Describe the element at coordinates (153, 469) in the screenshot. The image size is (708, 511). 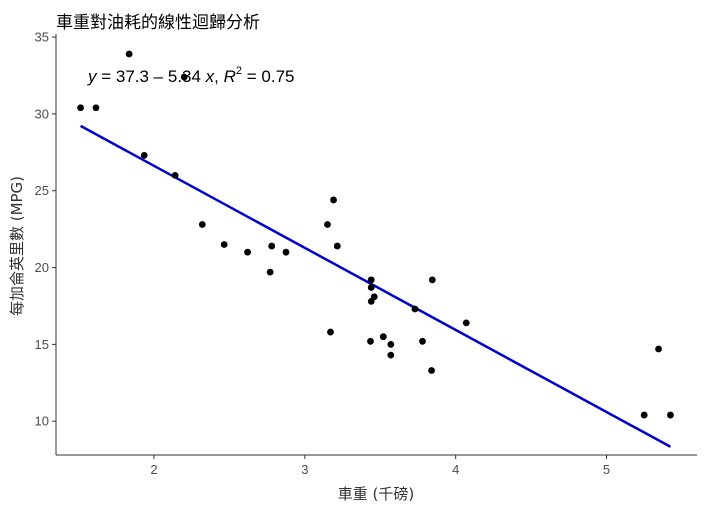
I see `x-tick-label: 2` at that location.